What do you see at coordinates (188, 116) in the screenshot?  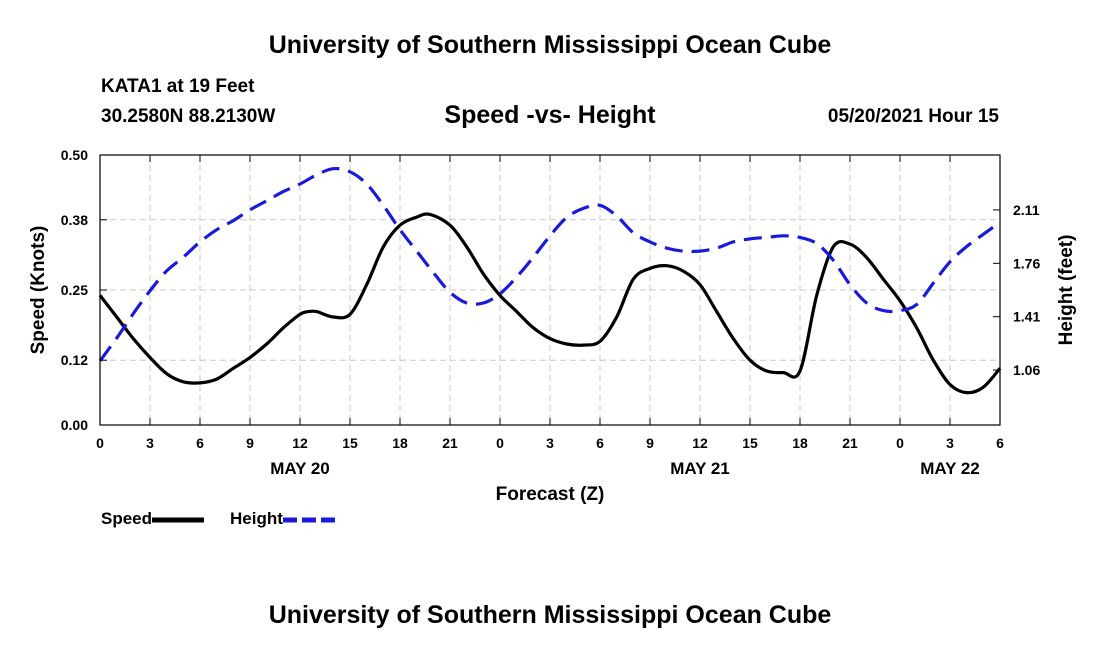 I see `station-coordinates: 30.2580N 88.2130W` at bounding box center [188, 116].